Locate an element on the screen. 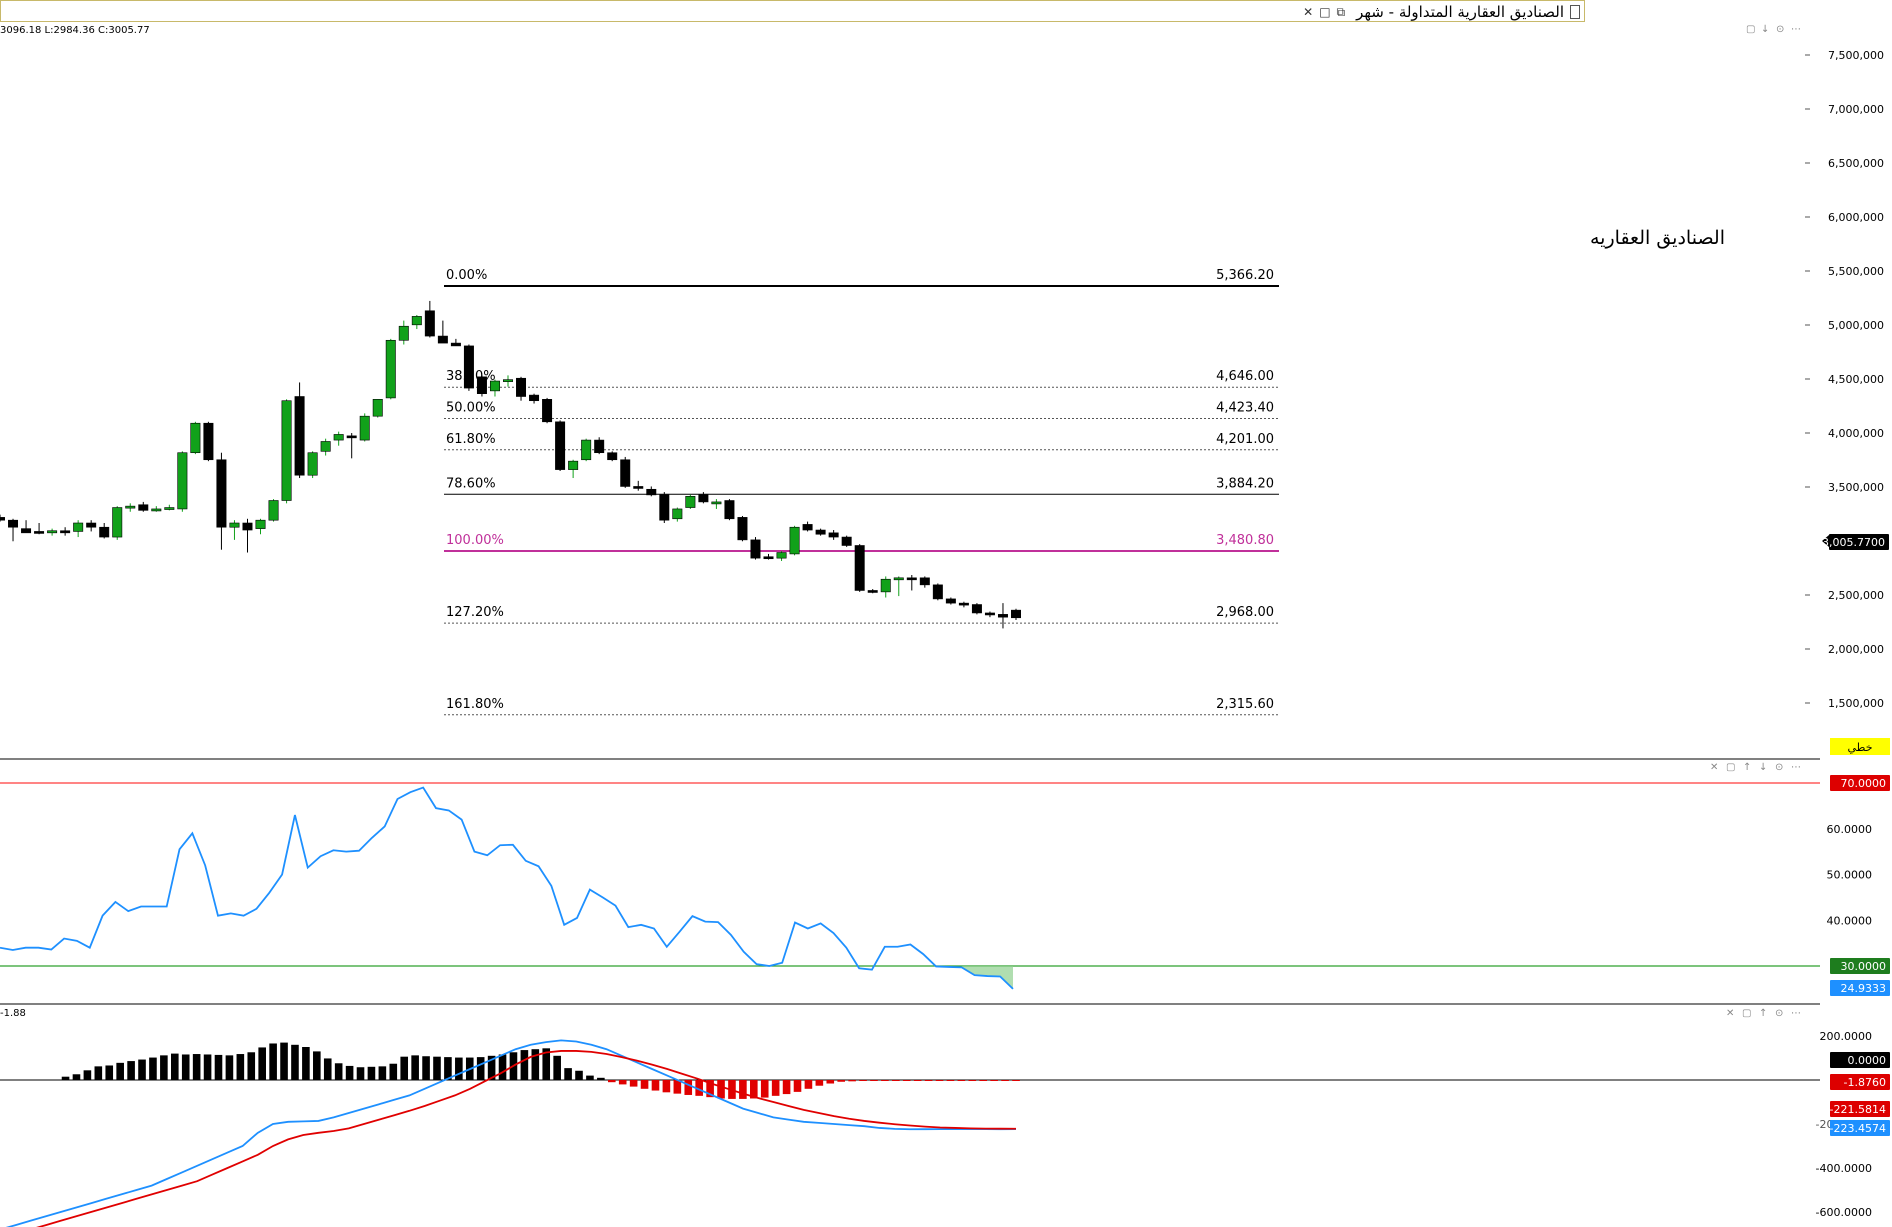 The image size is (1892, 1227). rsi-pane-toolbar: ✕ ▢ ↑ ↓ ⊙ ⋯ is located at coordinates (1755, 767).